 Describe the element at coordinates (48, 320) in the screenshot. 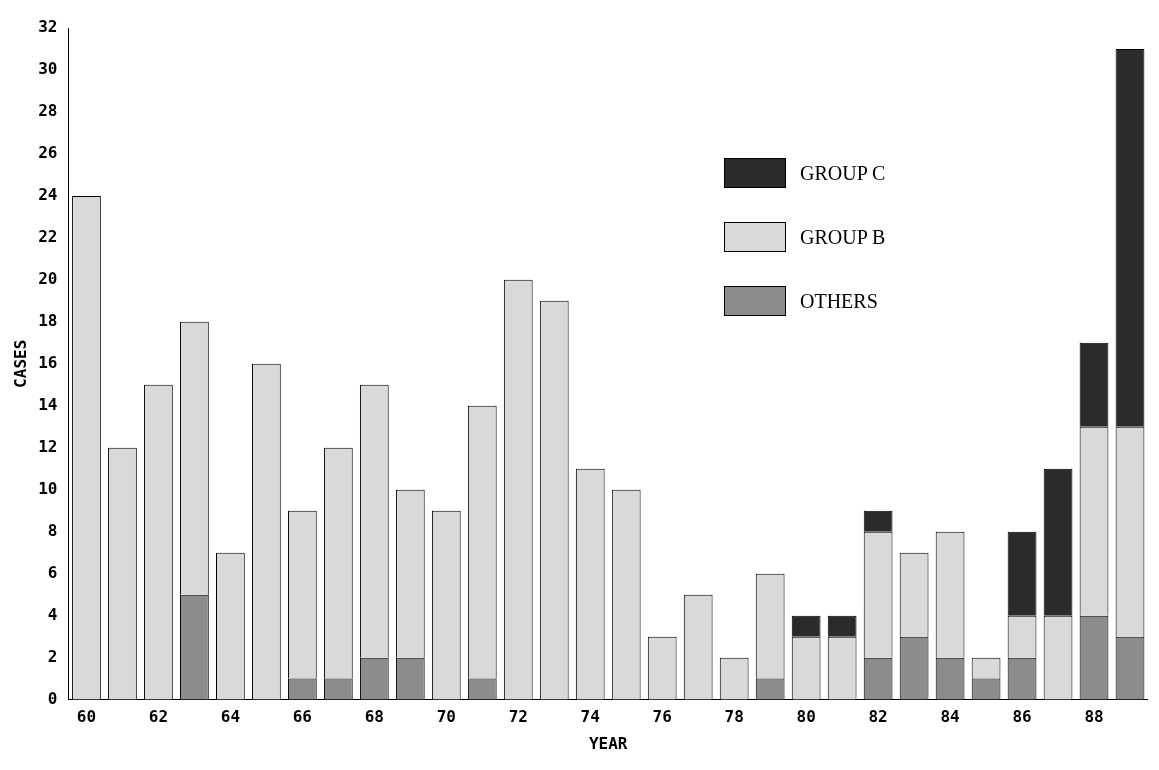

I see `y-tick-label: 18` at that location.